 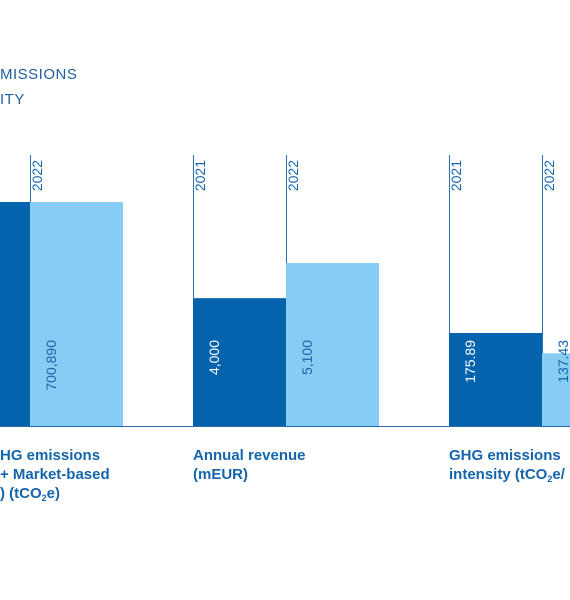 What do you see at coordinates (30, 494) in the screenshot?
I see `caption-line: ) (tCO2e)` at bounding box center [30, 494].